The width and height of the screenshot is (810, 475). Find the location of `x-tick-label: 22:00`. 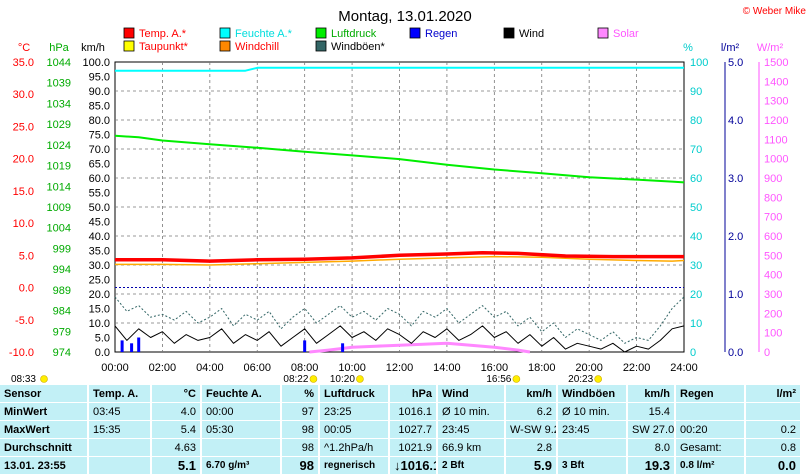

x-tick-label: 22:00 is located at coordinates (637, 368).